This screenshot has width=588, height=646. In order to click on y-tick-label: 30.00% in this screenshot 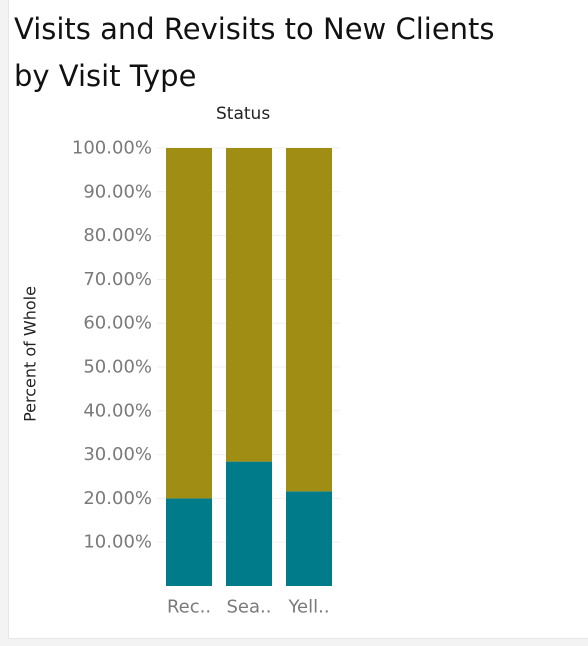, I will do `click(117, 454)`.